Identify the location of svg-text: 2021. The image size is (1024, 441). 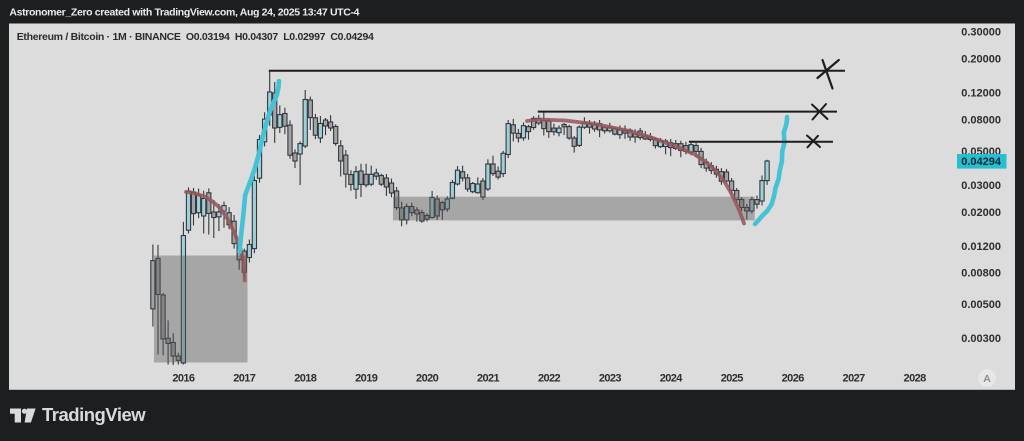
(488, 379).